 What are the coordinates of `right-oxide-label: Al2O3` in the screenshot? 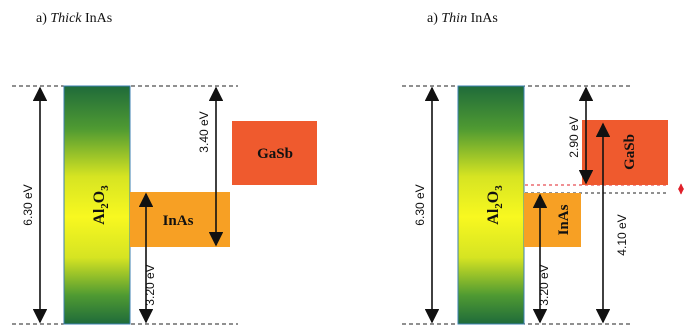 It's located at (495, 205).